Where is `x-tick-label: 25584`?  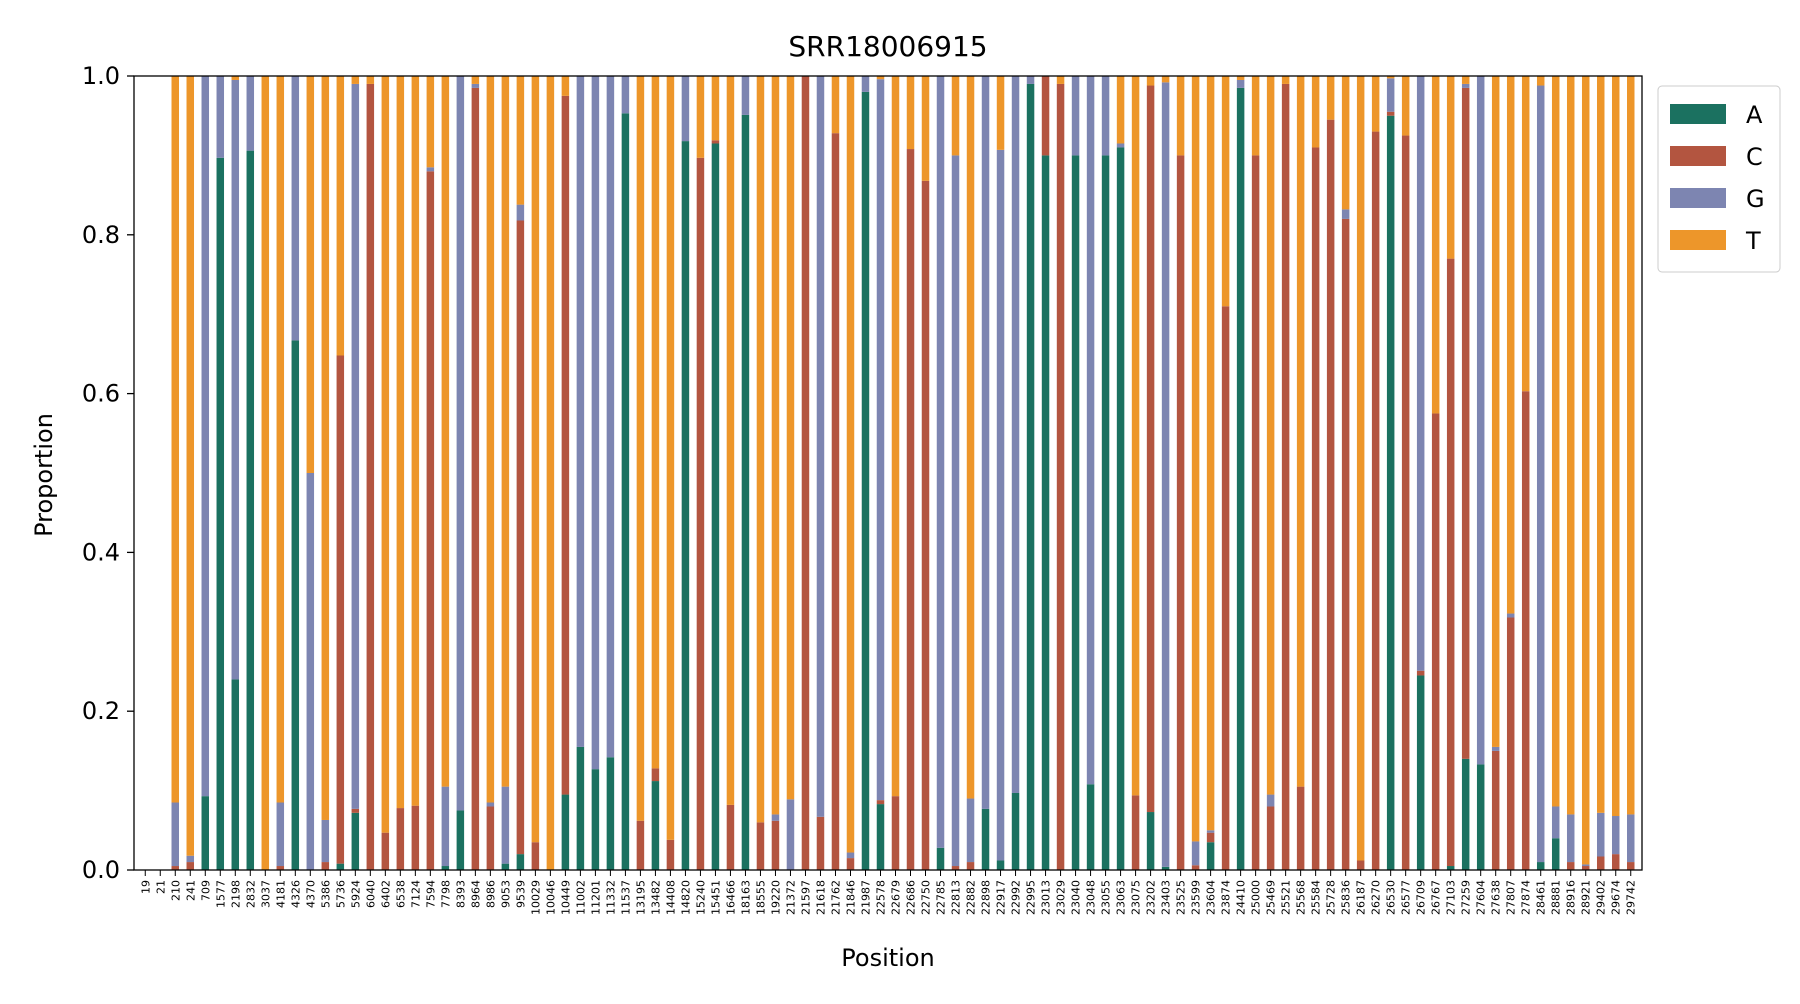 x-tick-label: 25584 is located at coordinates (1316, 897).